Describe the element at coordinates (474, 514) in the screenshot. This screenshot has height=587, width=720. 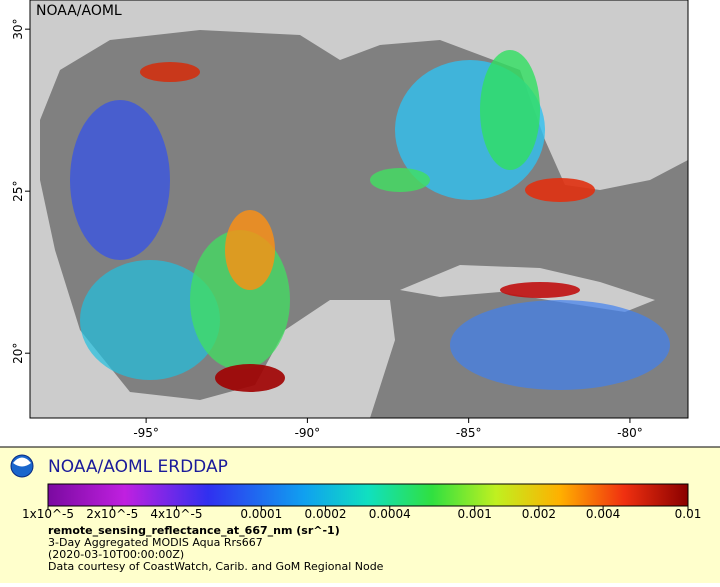
I see `colorbar-tick-label: 0.001` at that location.